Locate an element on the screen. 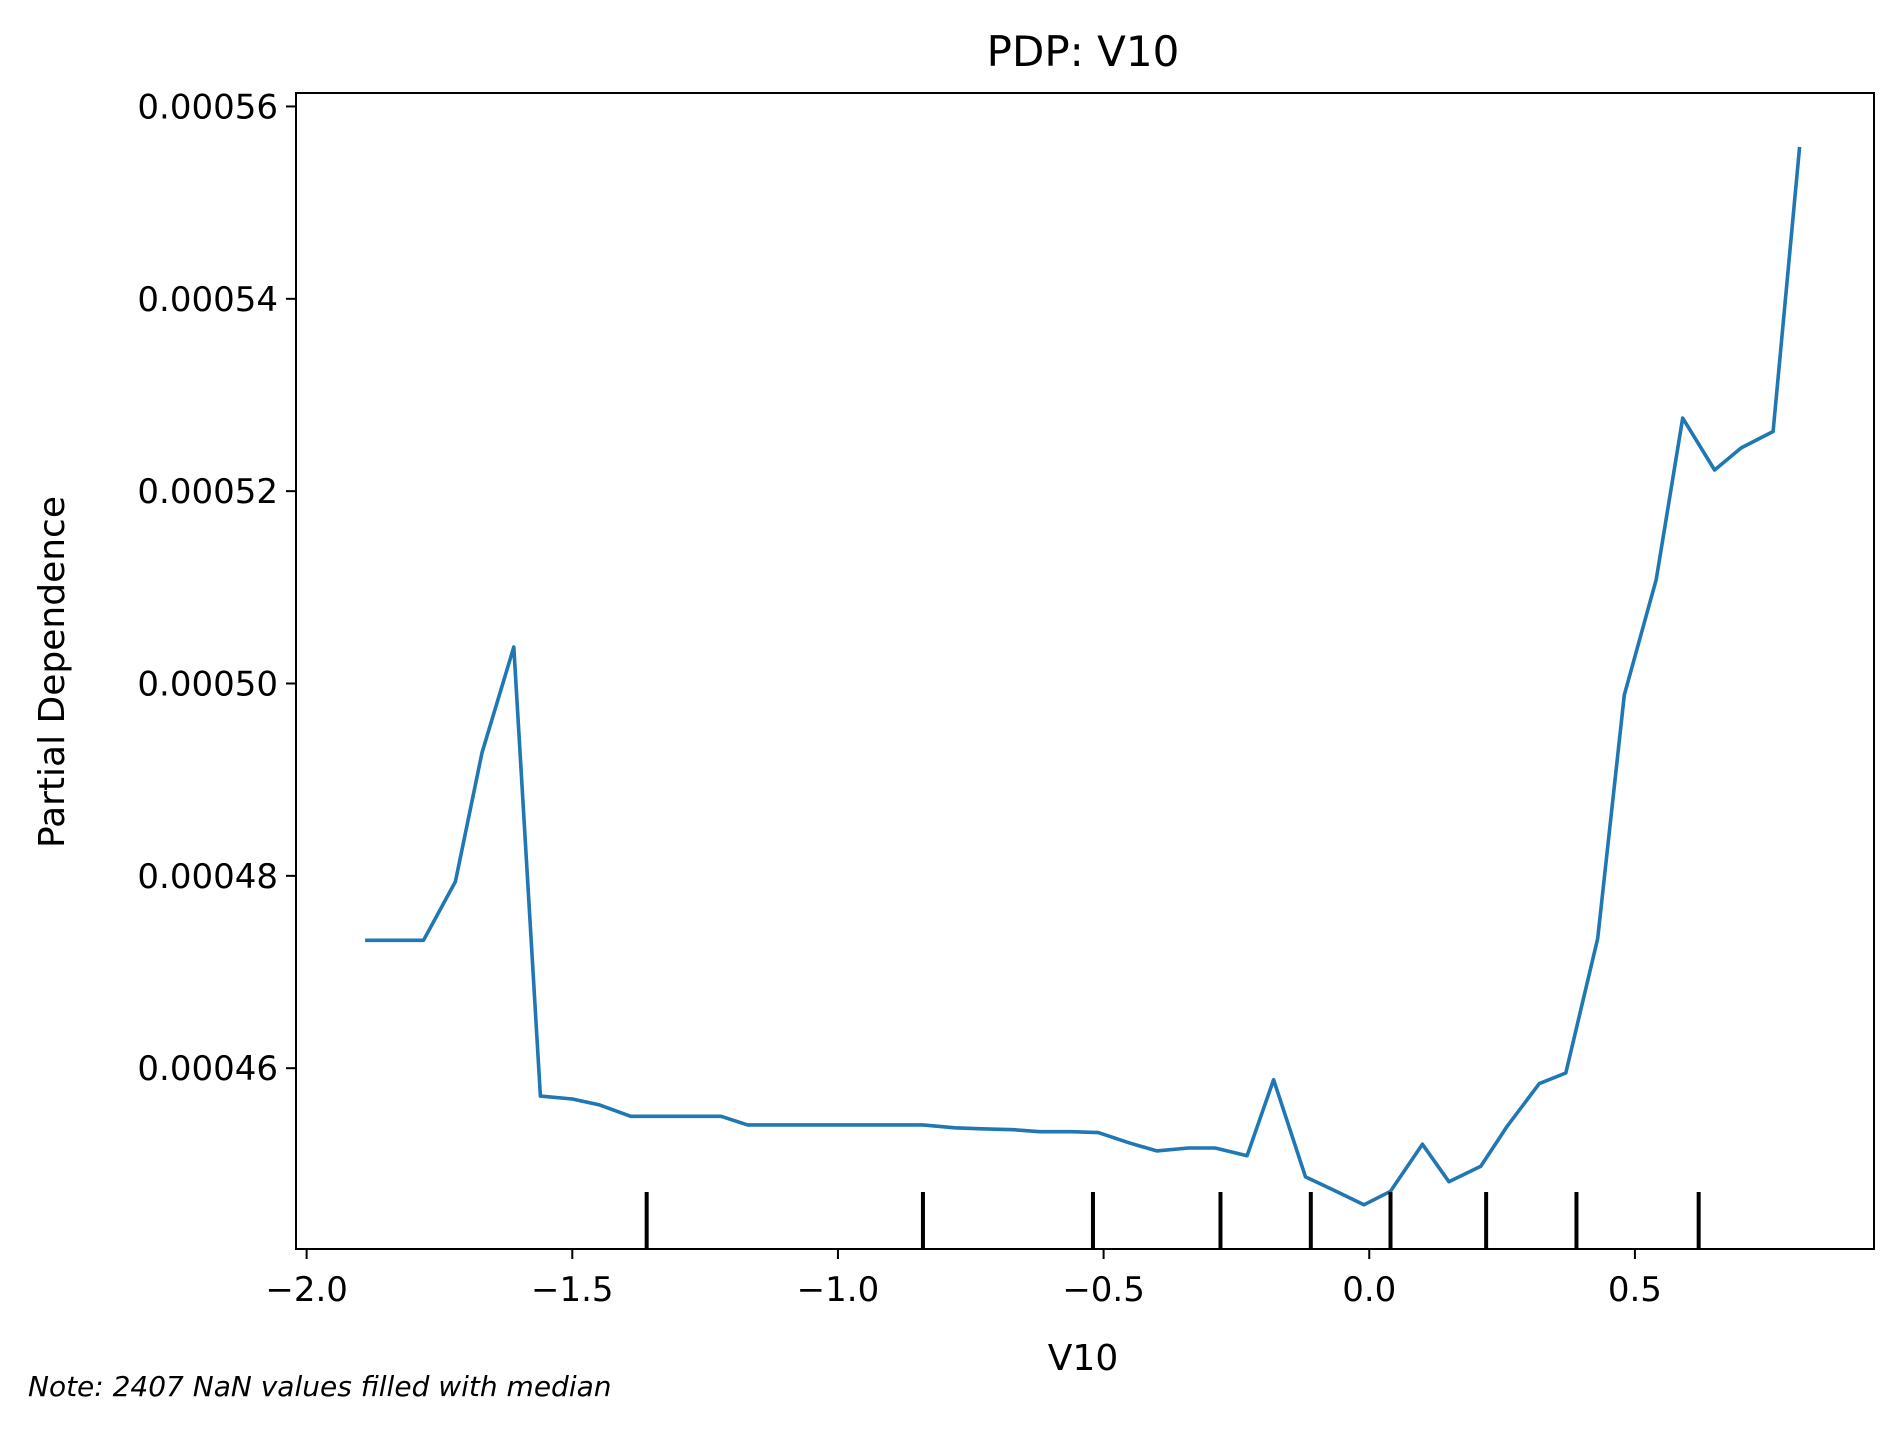 The width and height of the screenshot is (1896, 1429). x-tick-label-1: −1.5 is located at coordinates (572, 1290).